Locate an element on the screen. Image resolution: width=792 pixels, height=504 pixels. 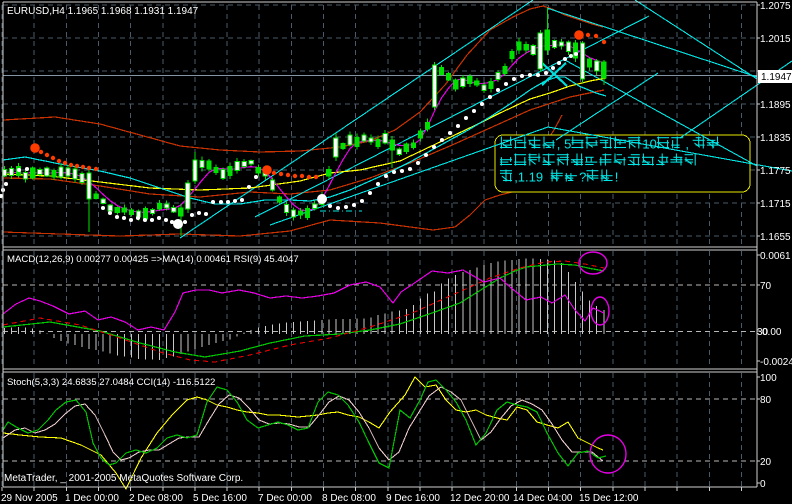
svg-text: 80 is located at coordinates (766, 400).